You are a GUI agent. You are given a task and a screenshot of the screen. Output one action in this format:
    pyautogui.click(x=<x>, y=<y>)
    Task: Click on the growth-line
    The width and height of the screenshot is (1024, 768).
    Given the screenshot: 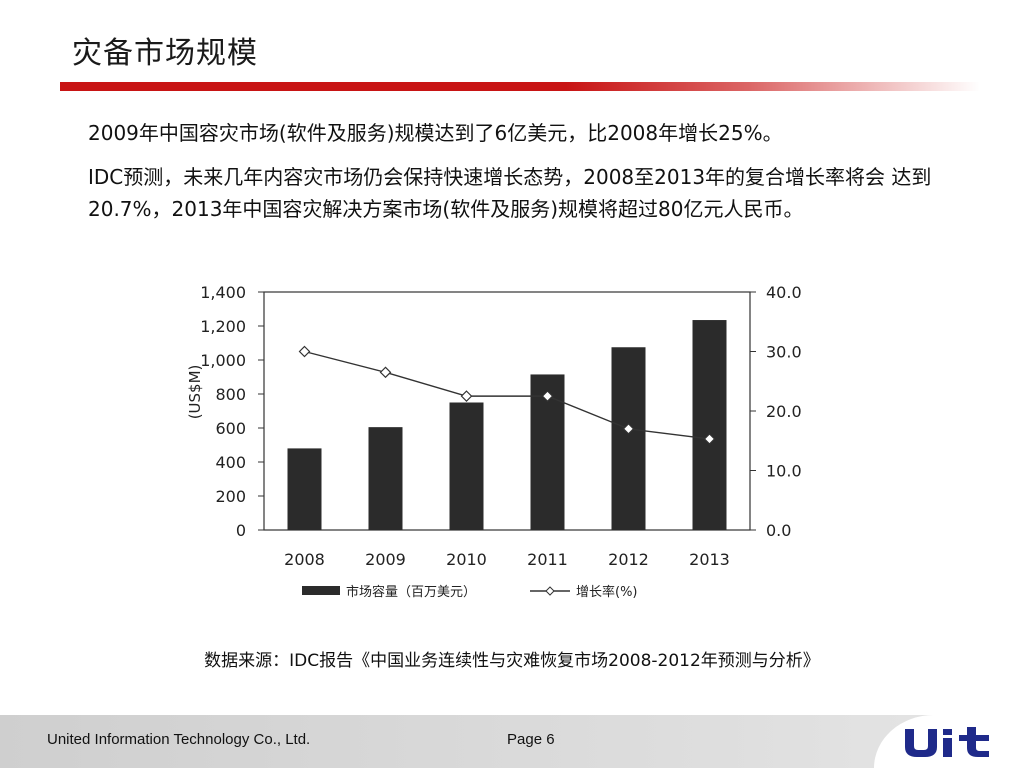 What is the action you would take?
    pyautogui.click(x=507, y=395)
    